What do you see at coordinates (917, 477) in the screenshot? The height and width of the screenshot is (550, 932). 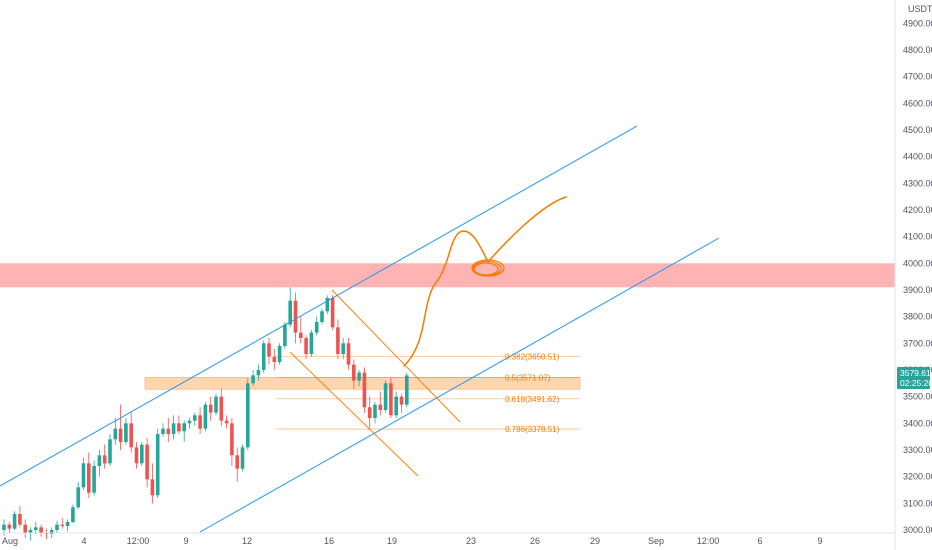 I see `price-tick-label: 3200.00` at bounding box center [917, 477].